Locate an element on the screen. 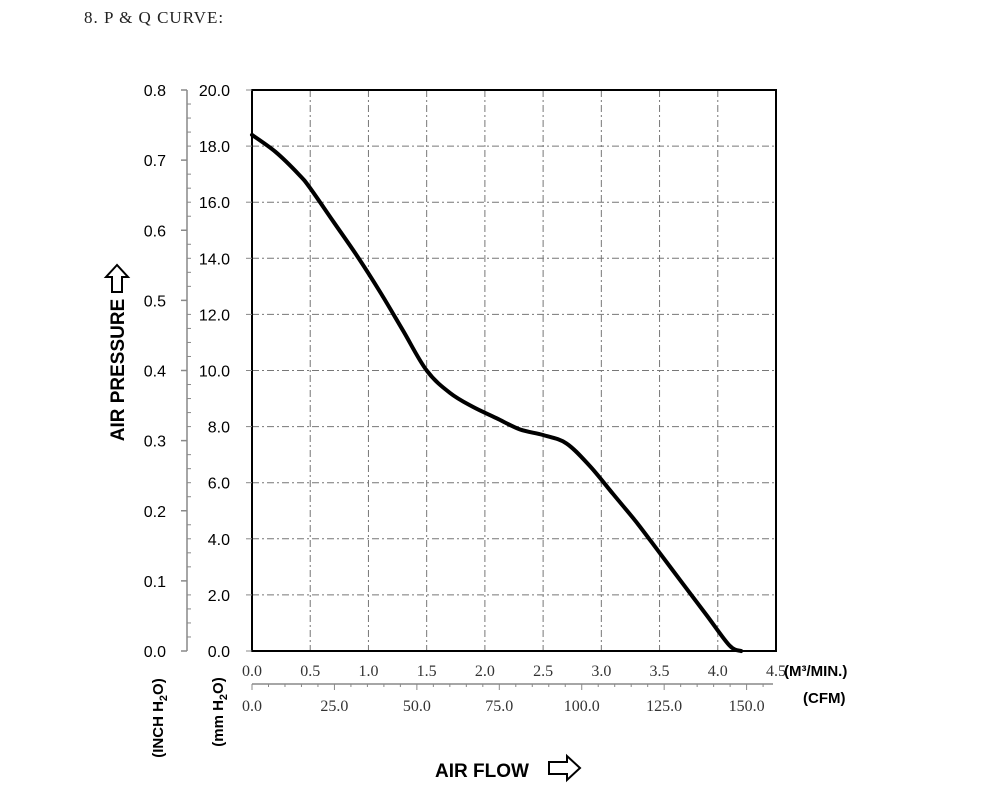 This screenshot has width=1000, height=799. y-tick-label: 0.0 is located at coordinates (219, 652).